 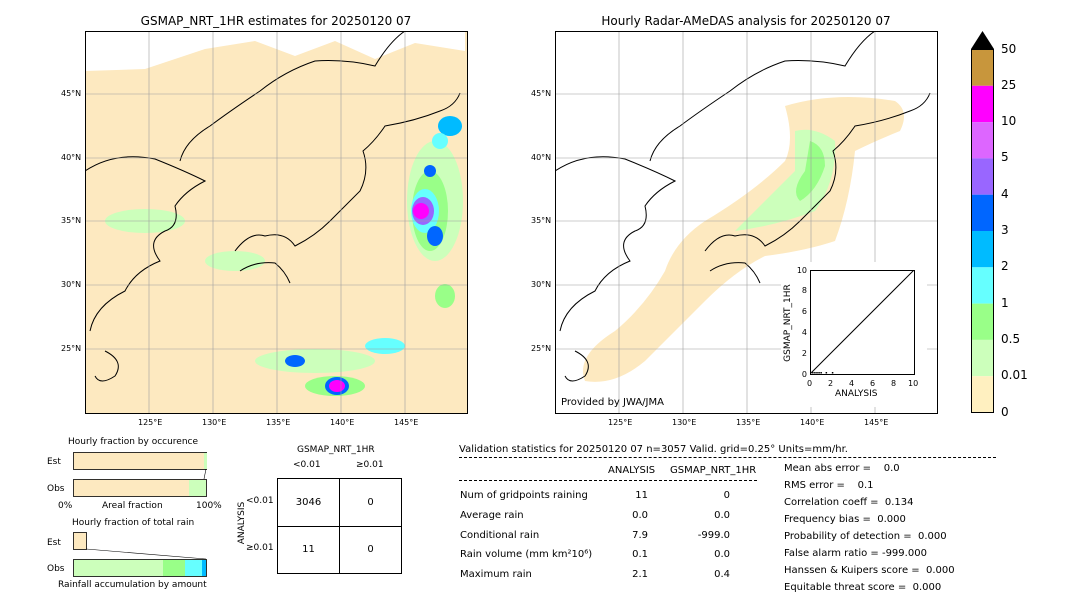 I want to click on fraction-axis-mid: Areal fraction, so click(x=132, y=506).